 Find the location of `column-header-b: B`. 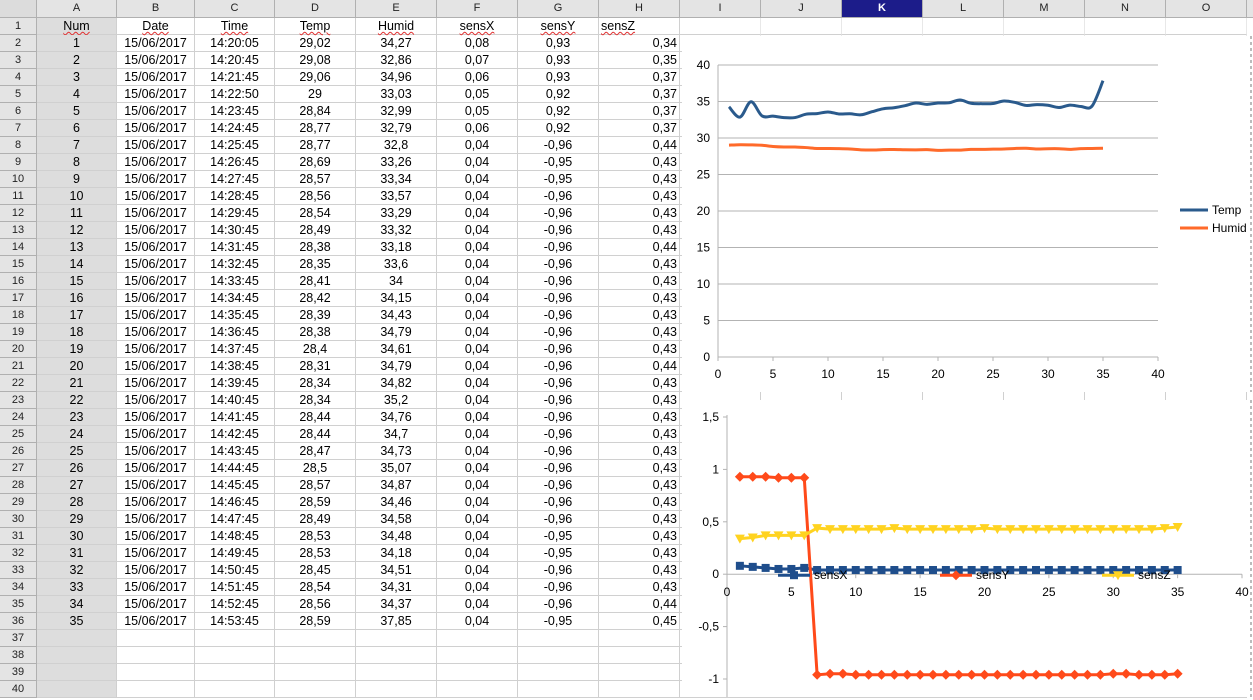

column-header-b: B is located at coordinates (156, 8).